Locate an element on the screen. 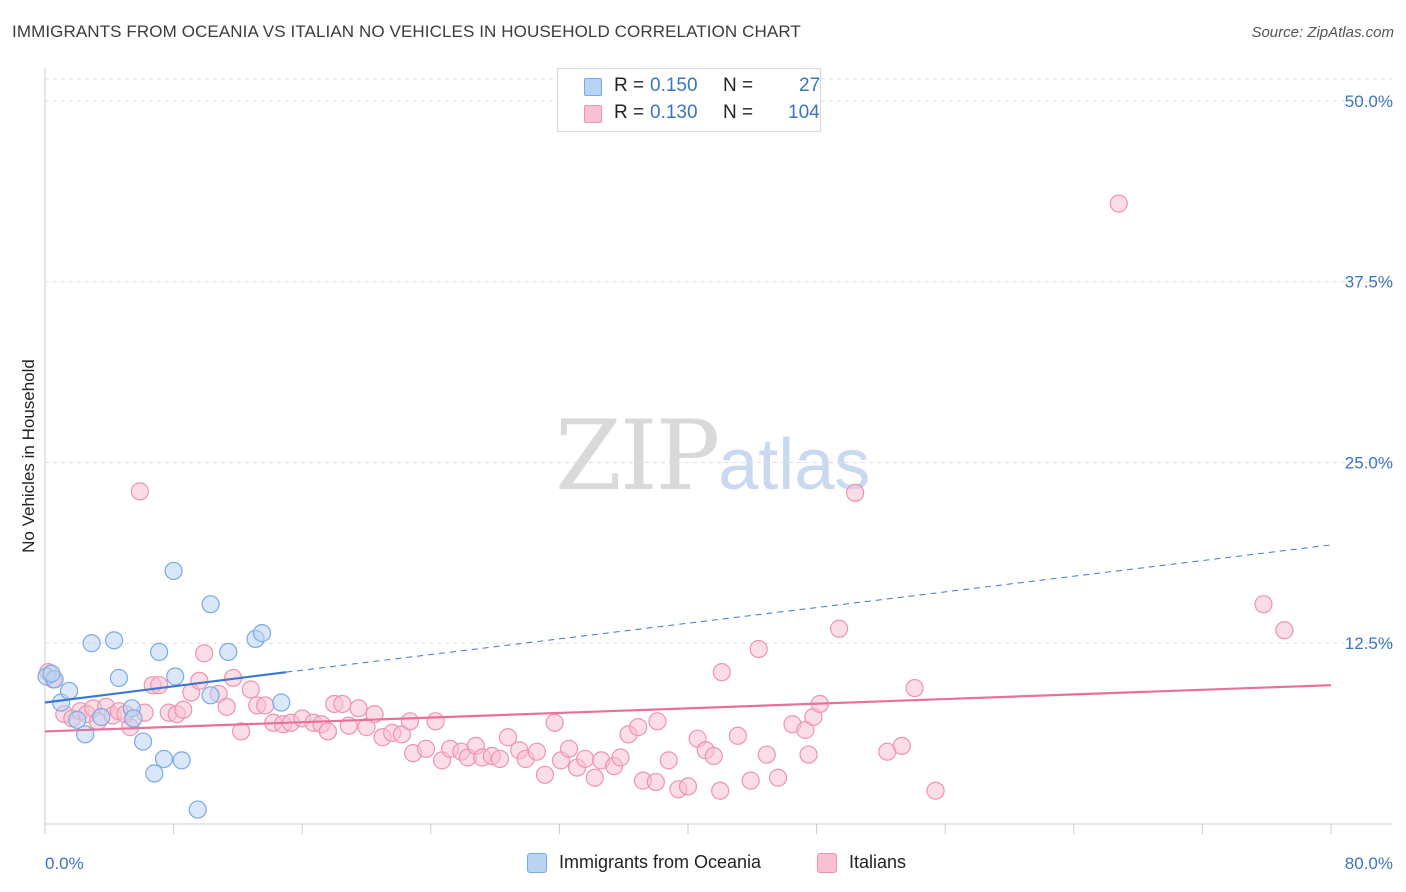 The height and width of the screenshot is (892, 1406). watermark: ZIPatlas is located at coordinates (712, 456).